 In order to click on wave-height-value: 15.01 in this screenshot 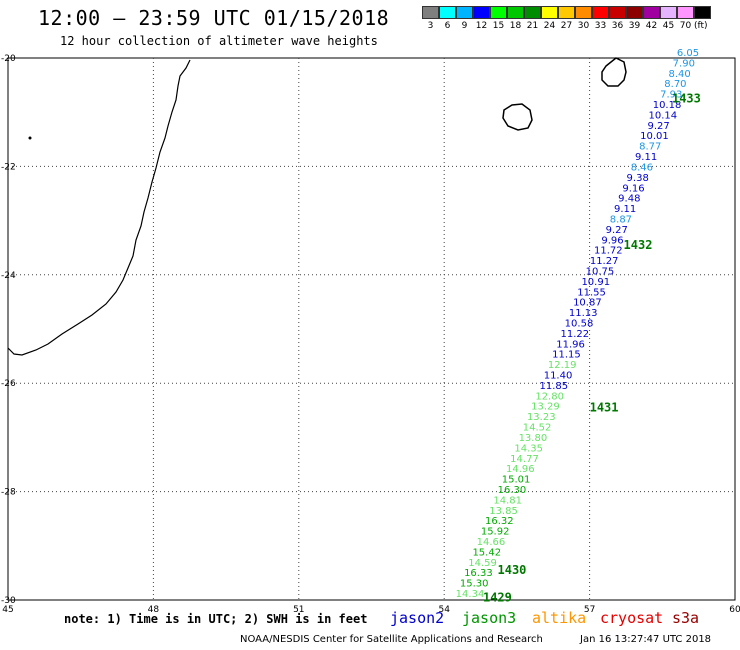, I will do `click(516, 480)`.